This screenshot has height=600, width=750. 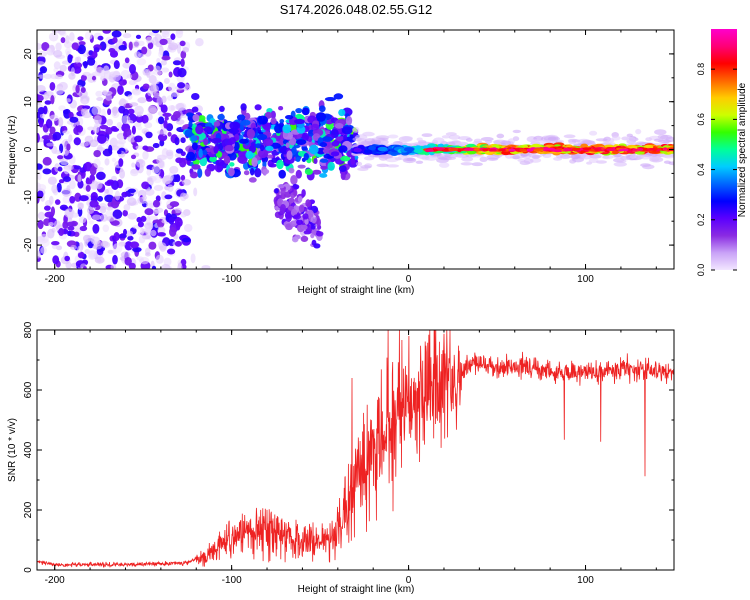 I want to click on colorbar-tick-label: 0.2, so click(x=701, y=220).